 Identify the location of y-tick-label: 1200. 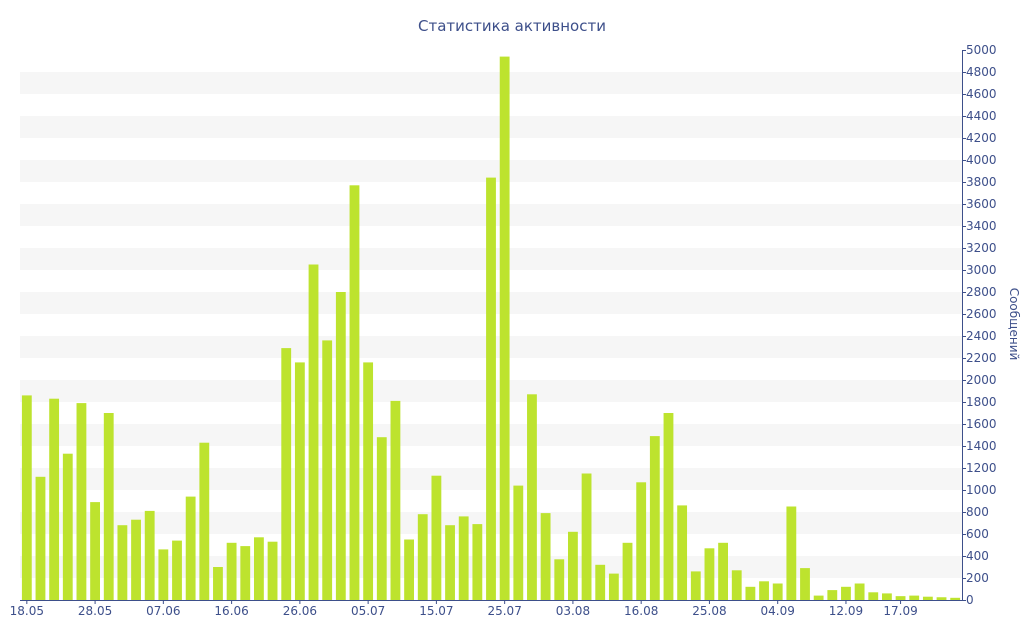
(981, 468).